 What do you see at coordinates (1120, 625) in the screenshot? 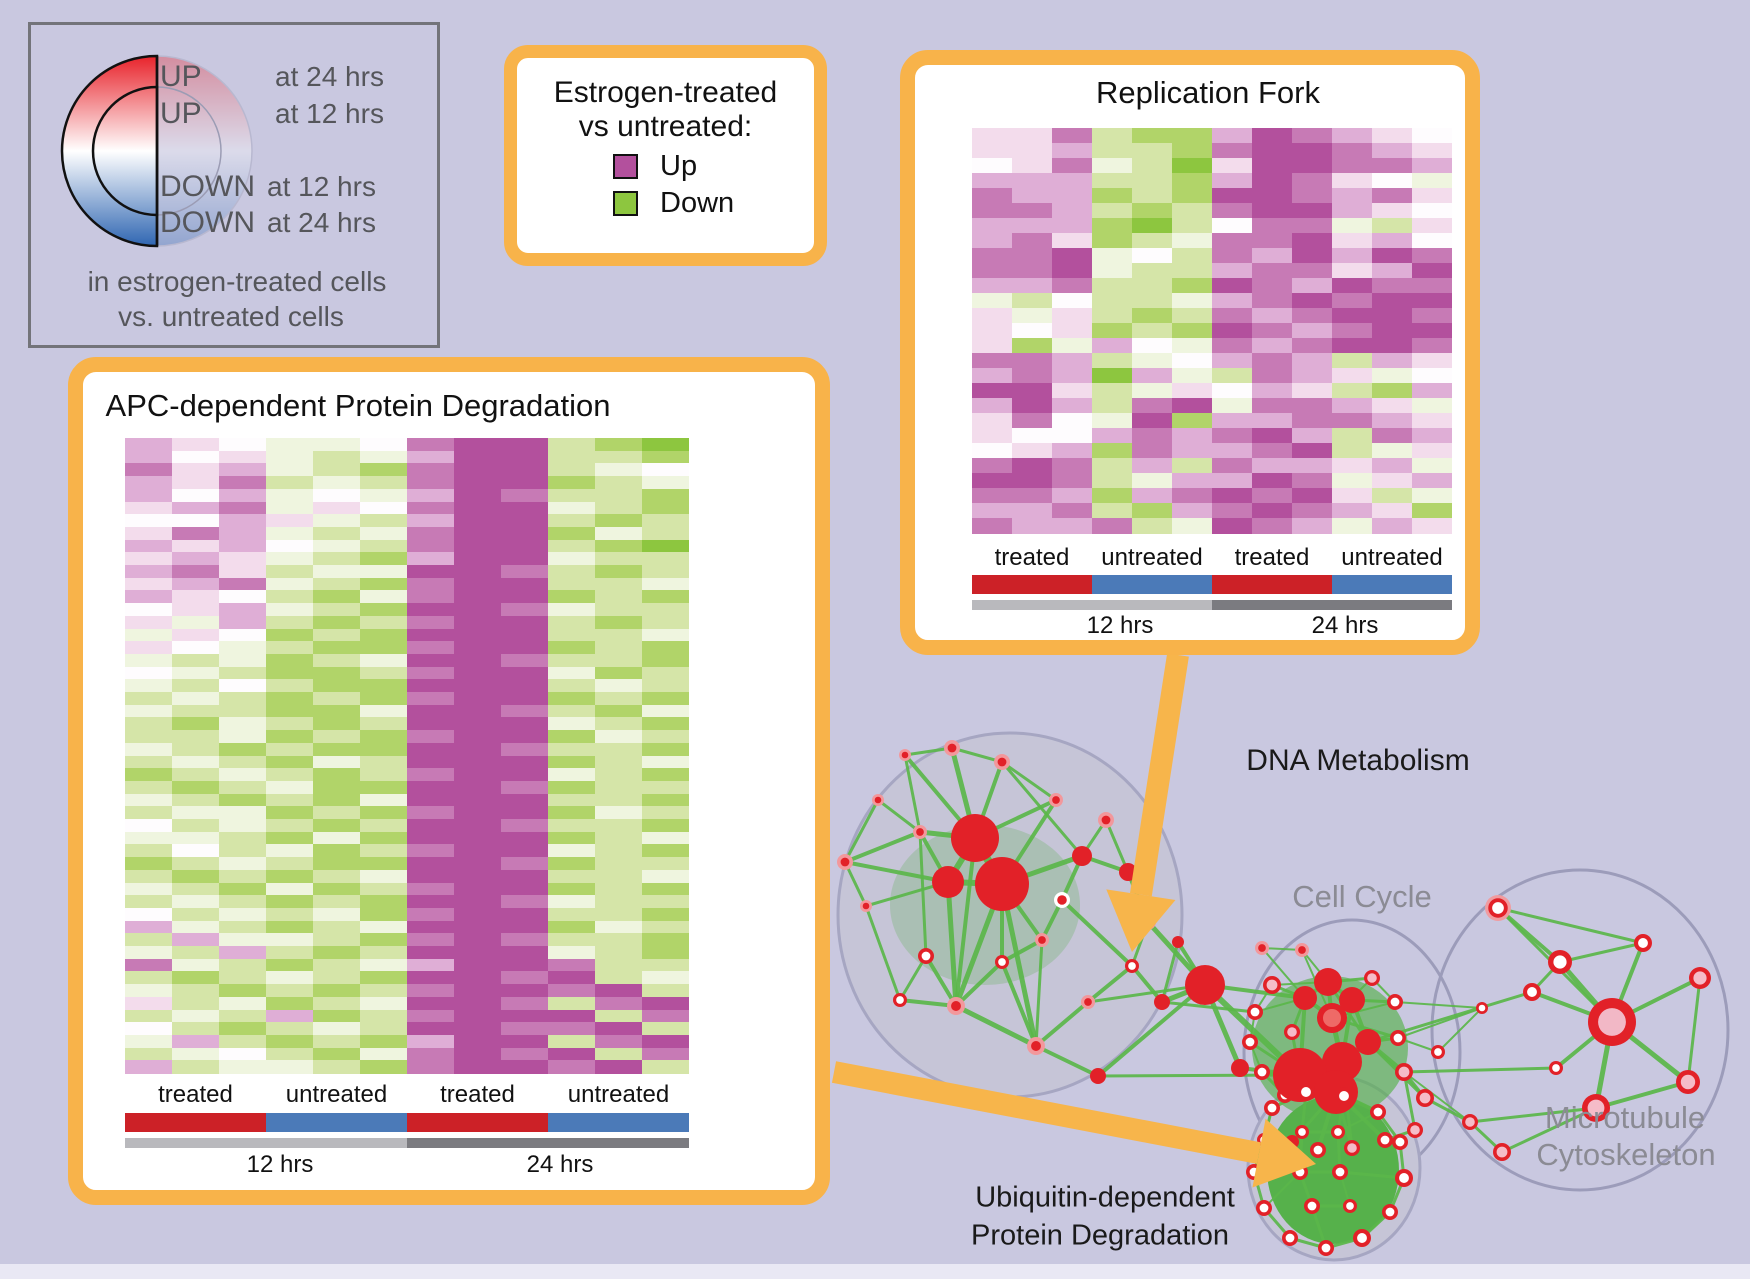
I see `time-label-replication-0: 12 hrs` at bounding box center [1120, 625].